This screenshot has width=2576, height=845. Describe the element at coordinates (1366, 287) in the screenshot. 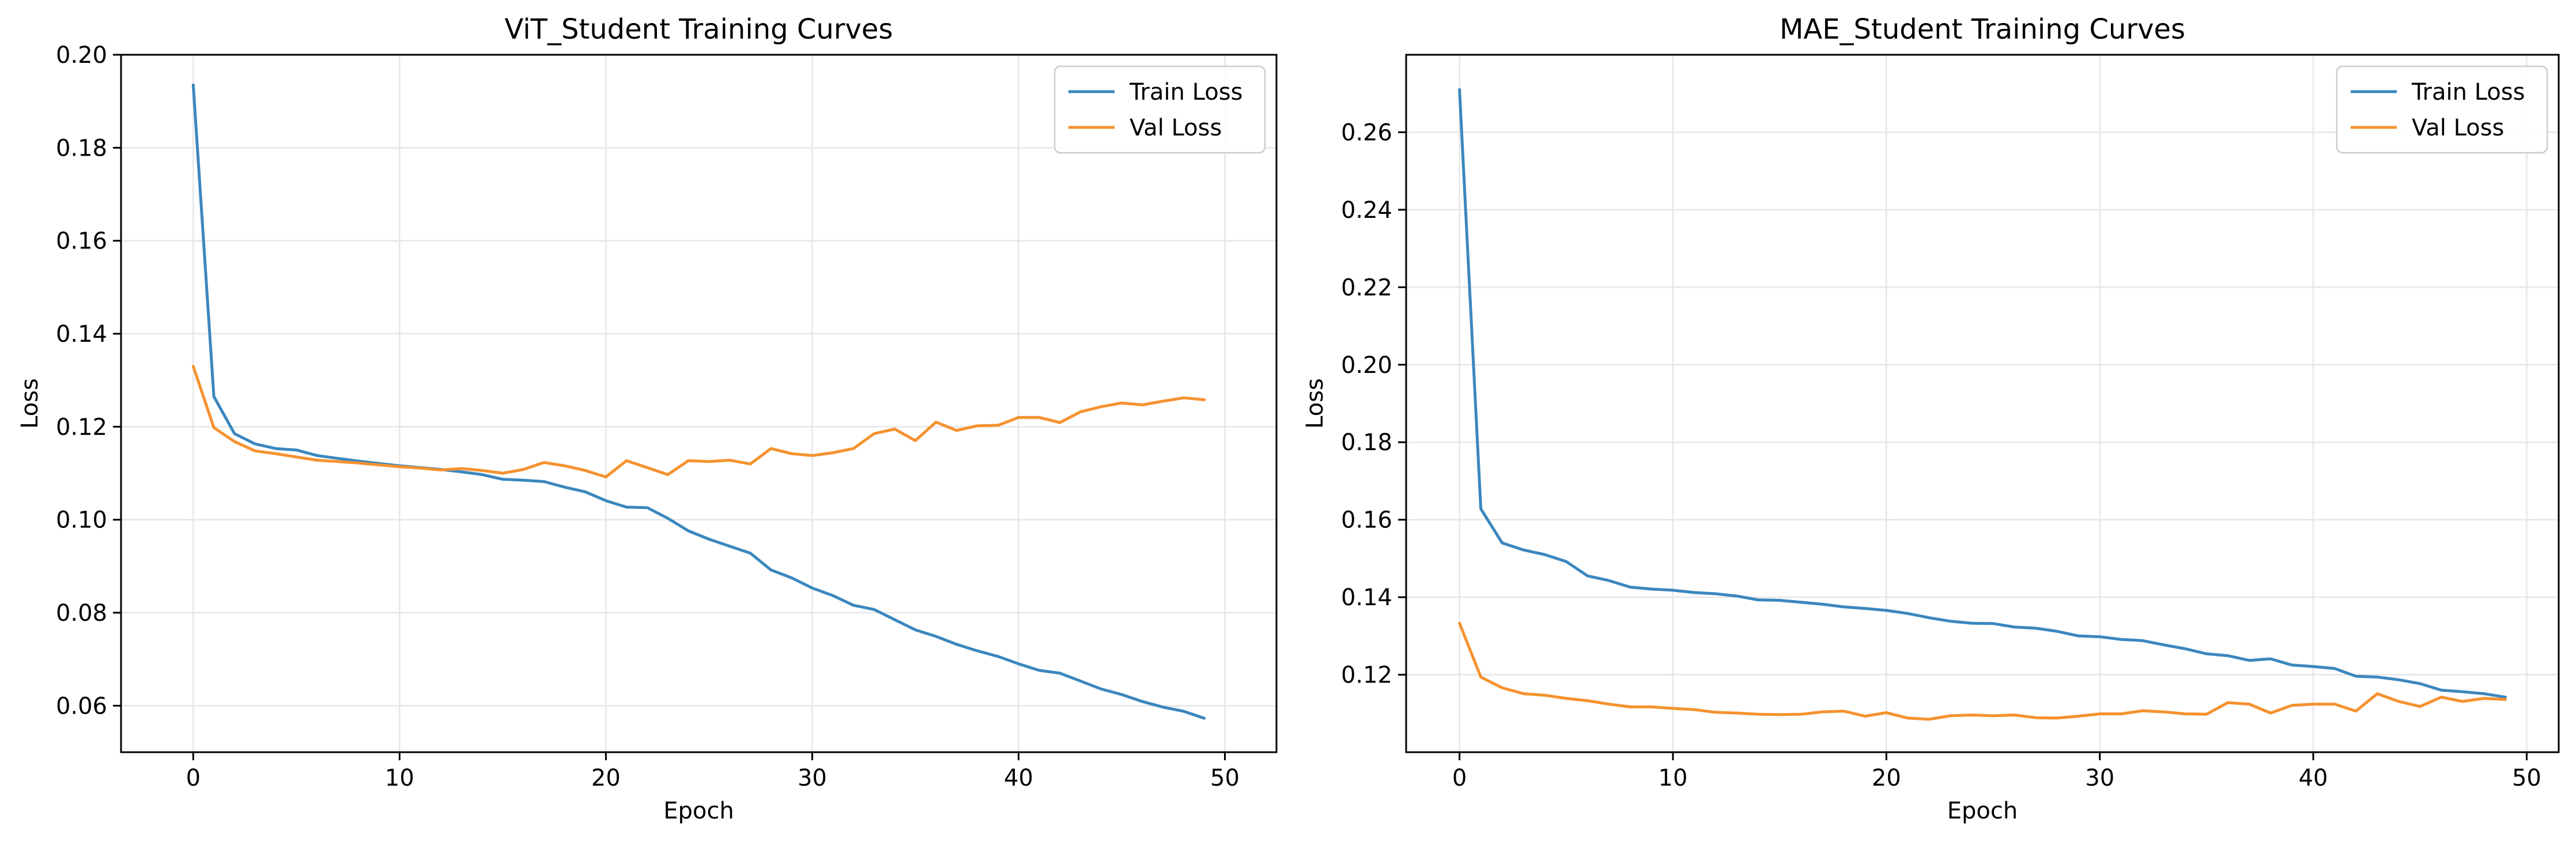

I see `y-tick-label: 0.22` at that location.